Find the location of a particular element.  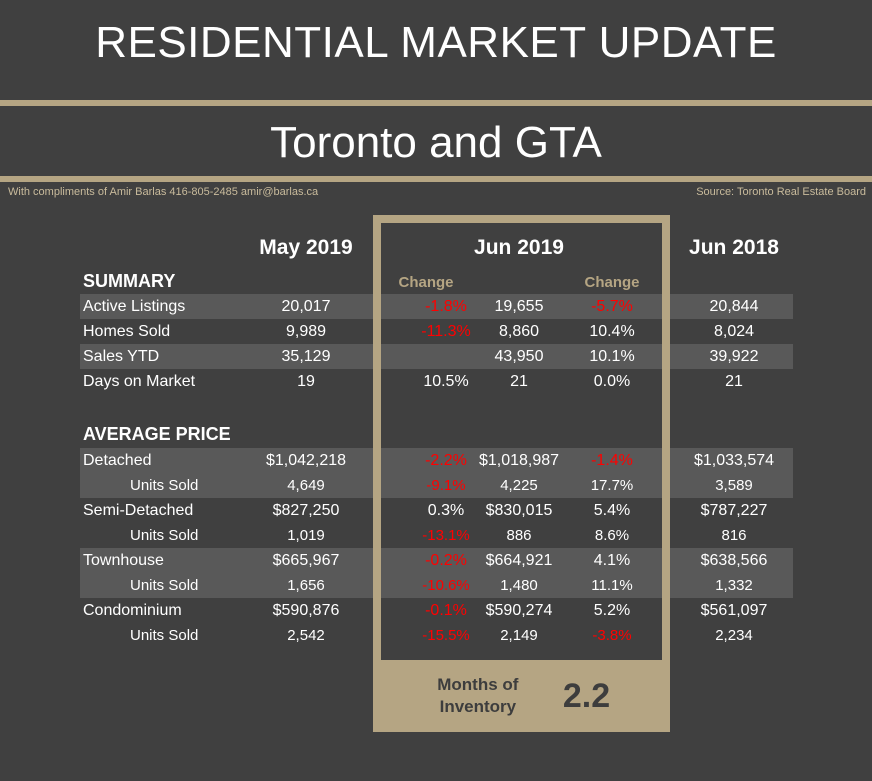

cell-c2: -1.4% is located at coordinates (612, 460).